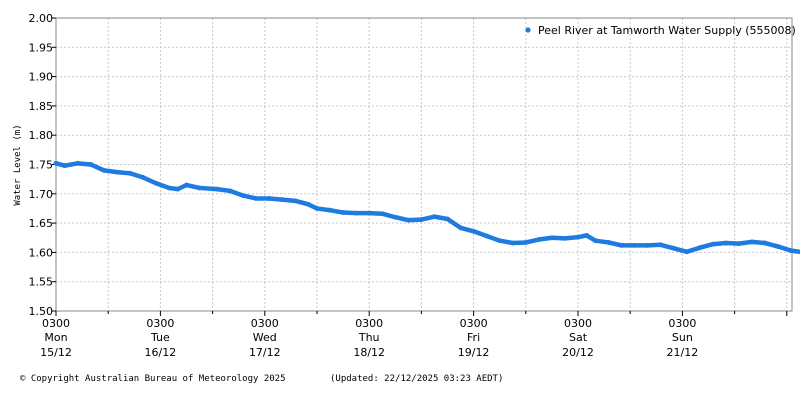 The height and width of the screenshot is (400, 800). I want to click on y-tick-label: 1.80, so click(41, 135).